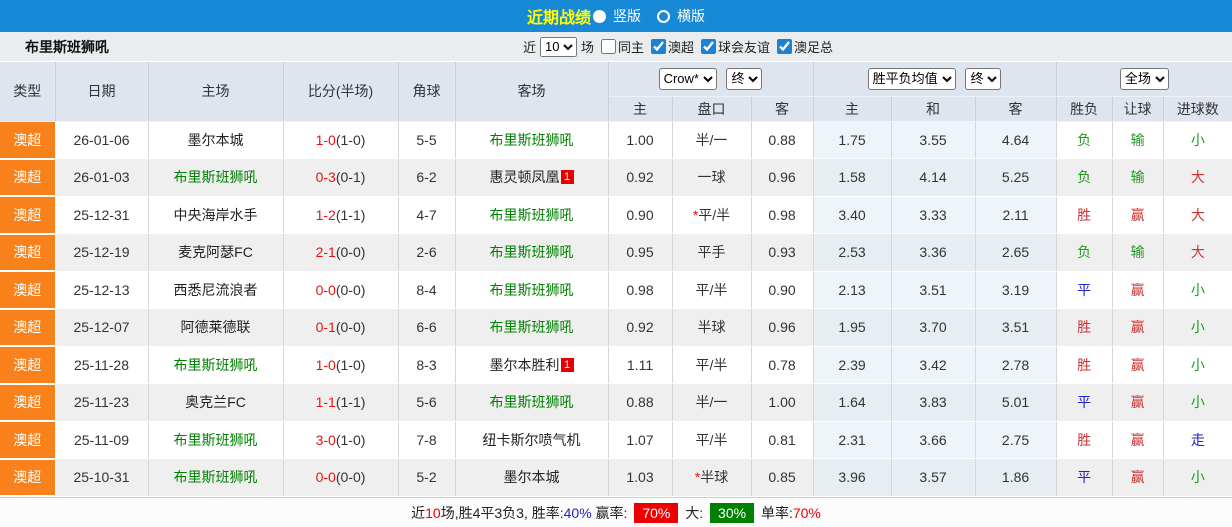  What do you see at coordinates (1084, 140) in the screenshot?
I see `result-cell: 负` at bounding box center [1084, 140].